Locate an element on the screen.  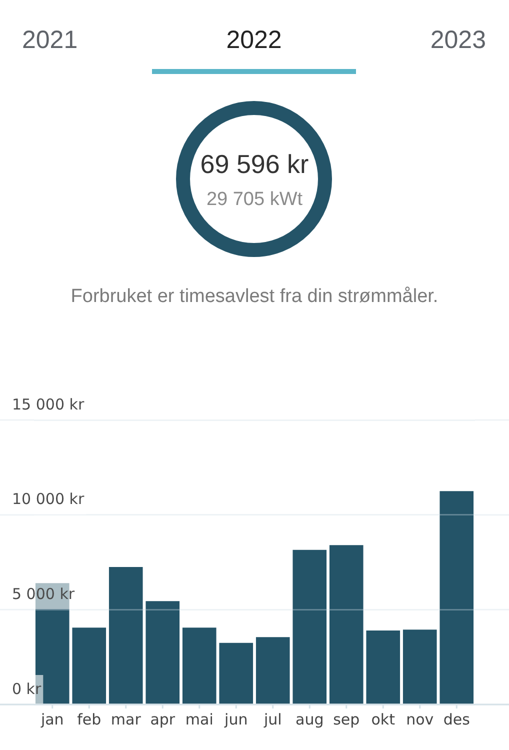
text: Forbruket er timesavlest fra din strømmåler. is located at coordinates (255, 297).